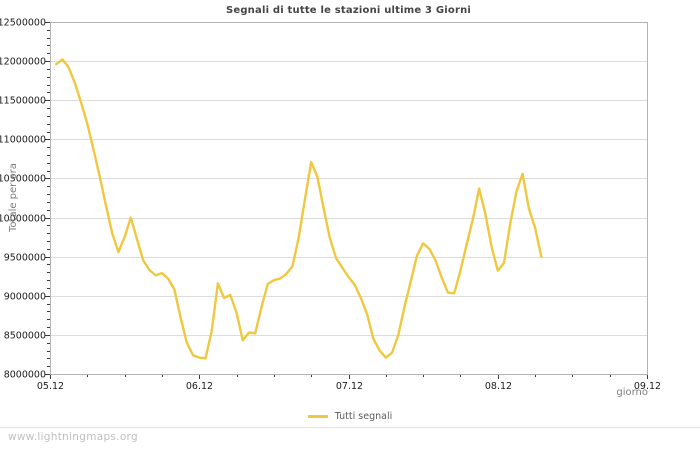 The width and height of the screenshot is (700, 450). What do you see at coordinates (73, 437) in the screenshot?
I see `watermark-text: www.lightningmaps.org` at bounding box center [73, 437].